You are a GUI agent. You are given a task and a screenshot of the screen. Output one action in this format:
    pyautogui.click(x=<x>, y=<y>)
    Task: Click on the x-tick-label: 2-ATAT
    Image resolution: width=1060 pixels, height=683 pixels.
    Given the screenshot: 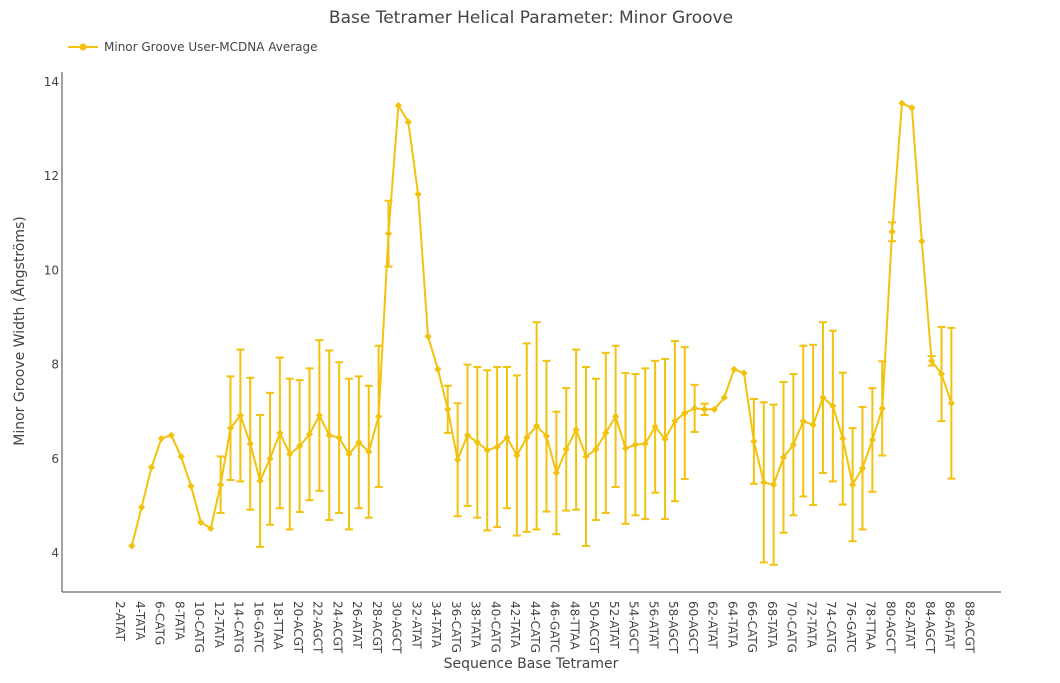 What is the action you would take?
    pyautogui.click(x=120, y=621)
    